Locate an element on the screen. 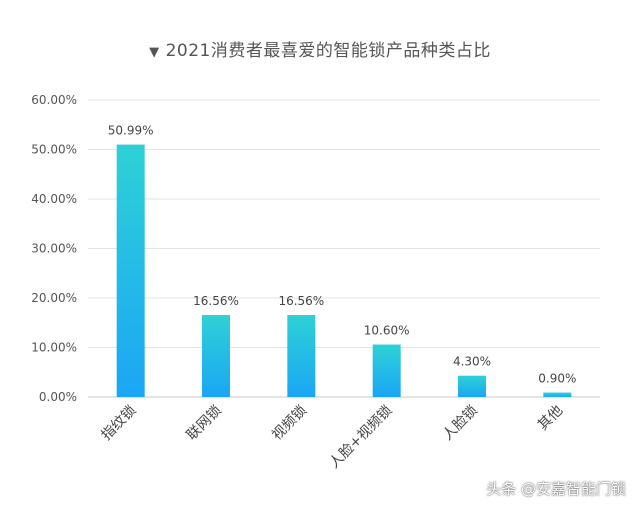 This screenshot has height=513, width=640. y-tick-label: 30.00% is located at coordinates (54, 249).